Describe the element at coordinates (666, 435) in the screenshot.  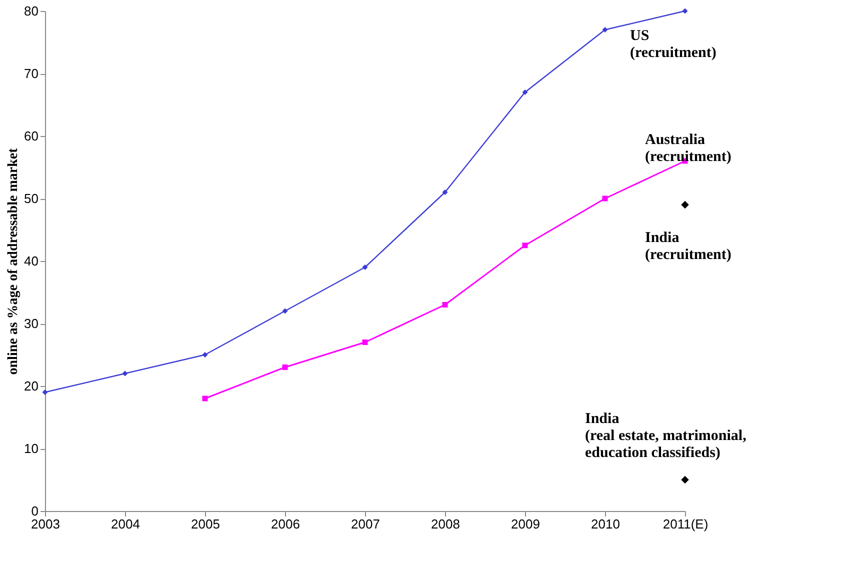
I see `text: India (real estate, matrimonial, education classifieds)` at that location.